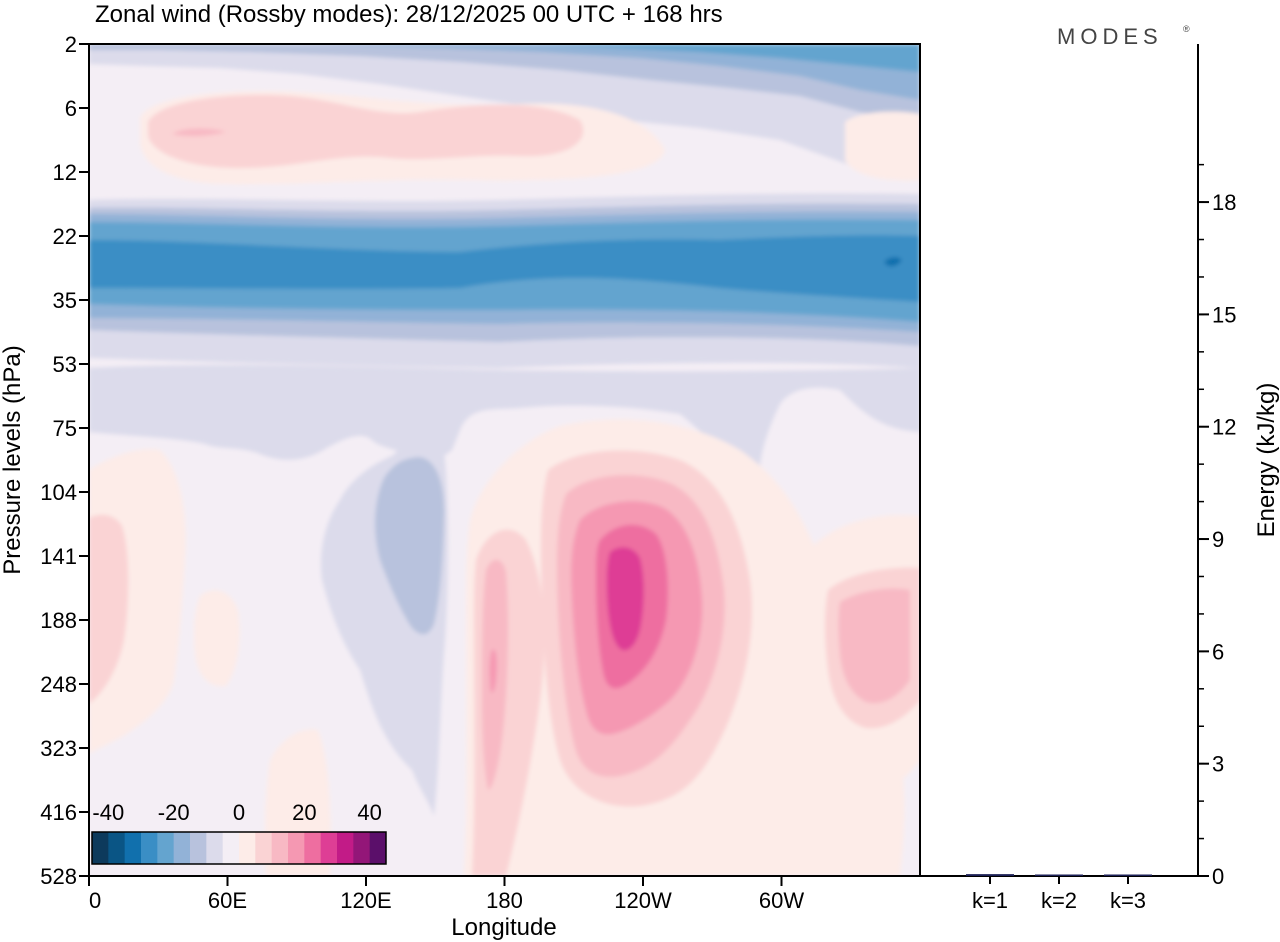 This screenshot has height=942, width=1280. What do you see at coordinates (1218, 764) in the screenshot?
I see `energy-tick-label: 3` at bounding box center [1218, 764].